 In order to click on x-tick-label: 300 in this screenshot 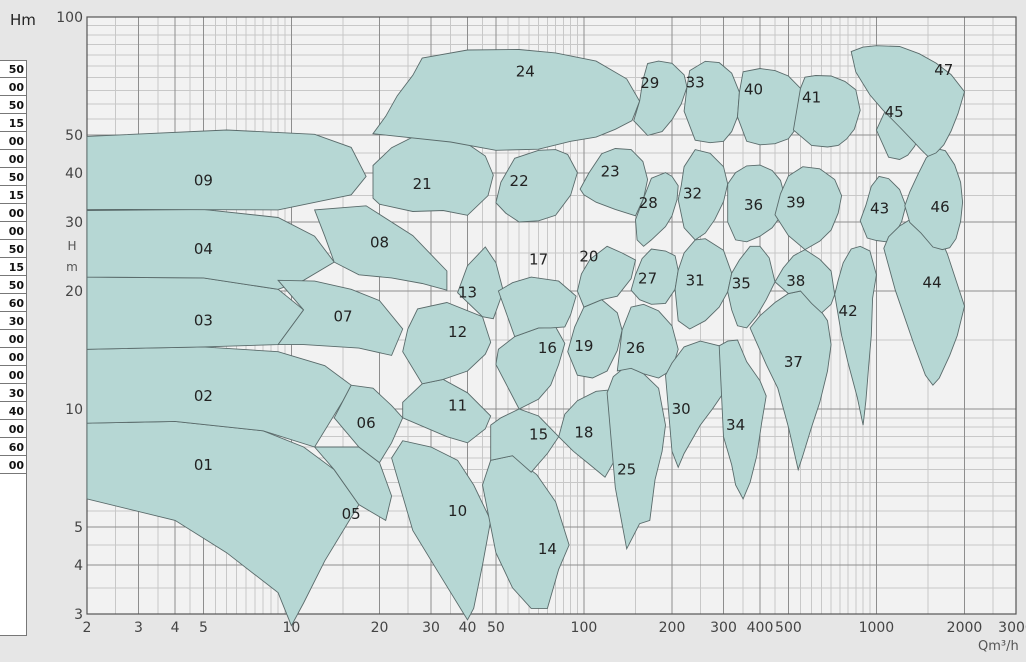, I will do `click(723, 628)`.